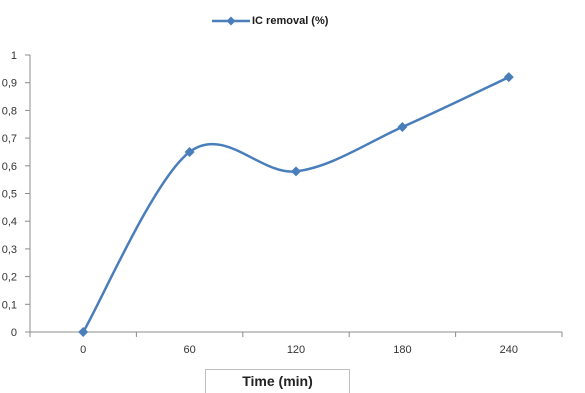  I want to click on x-tick-label: 240, so click(509, 350).